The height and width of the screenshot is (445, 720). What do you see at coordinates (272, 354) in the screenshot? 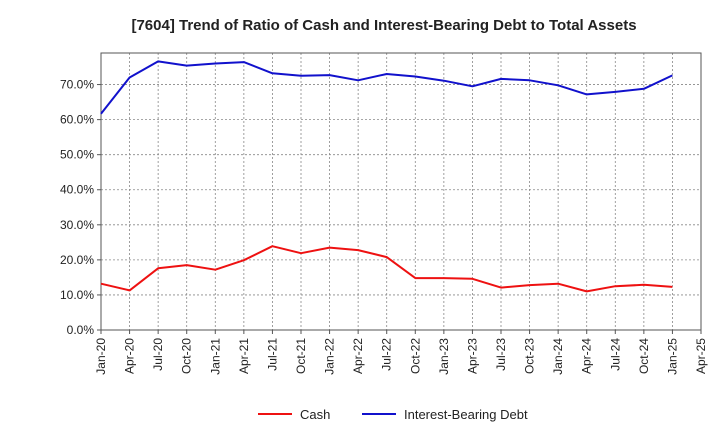
I see `x-tick-label: Jul-21` at bounding box center [272, 354].